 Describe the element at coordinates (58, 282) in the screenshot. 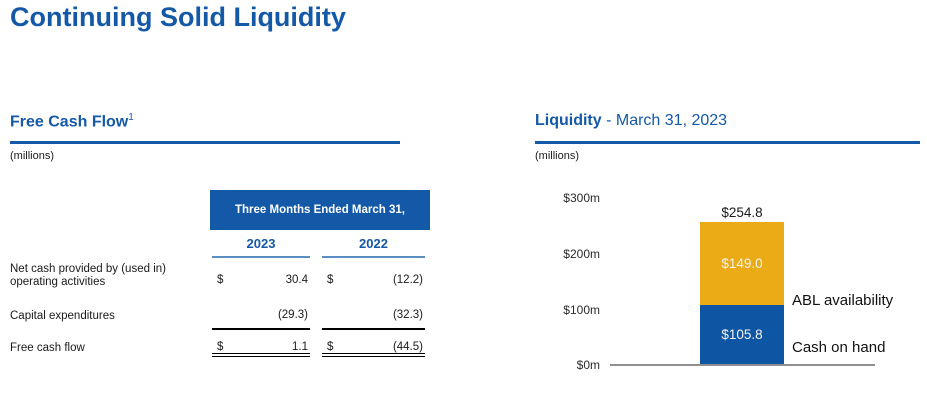

I see `row1-label-line2: operating activities` at that location.